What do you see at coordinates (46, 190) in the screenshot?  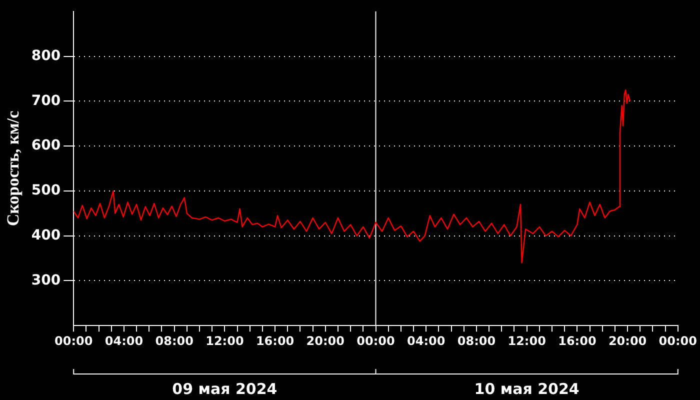 I see `y-tick-label: 500` at bounding box center [46, 190].